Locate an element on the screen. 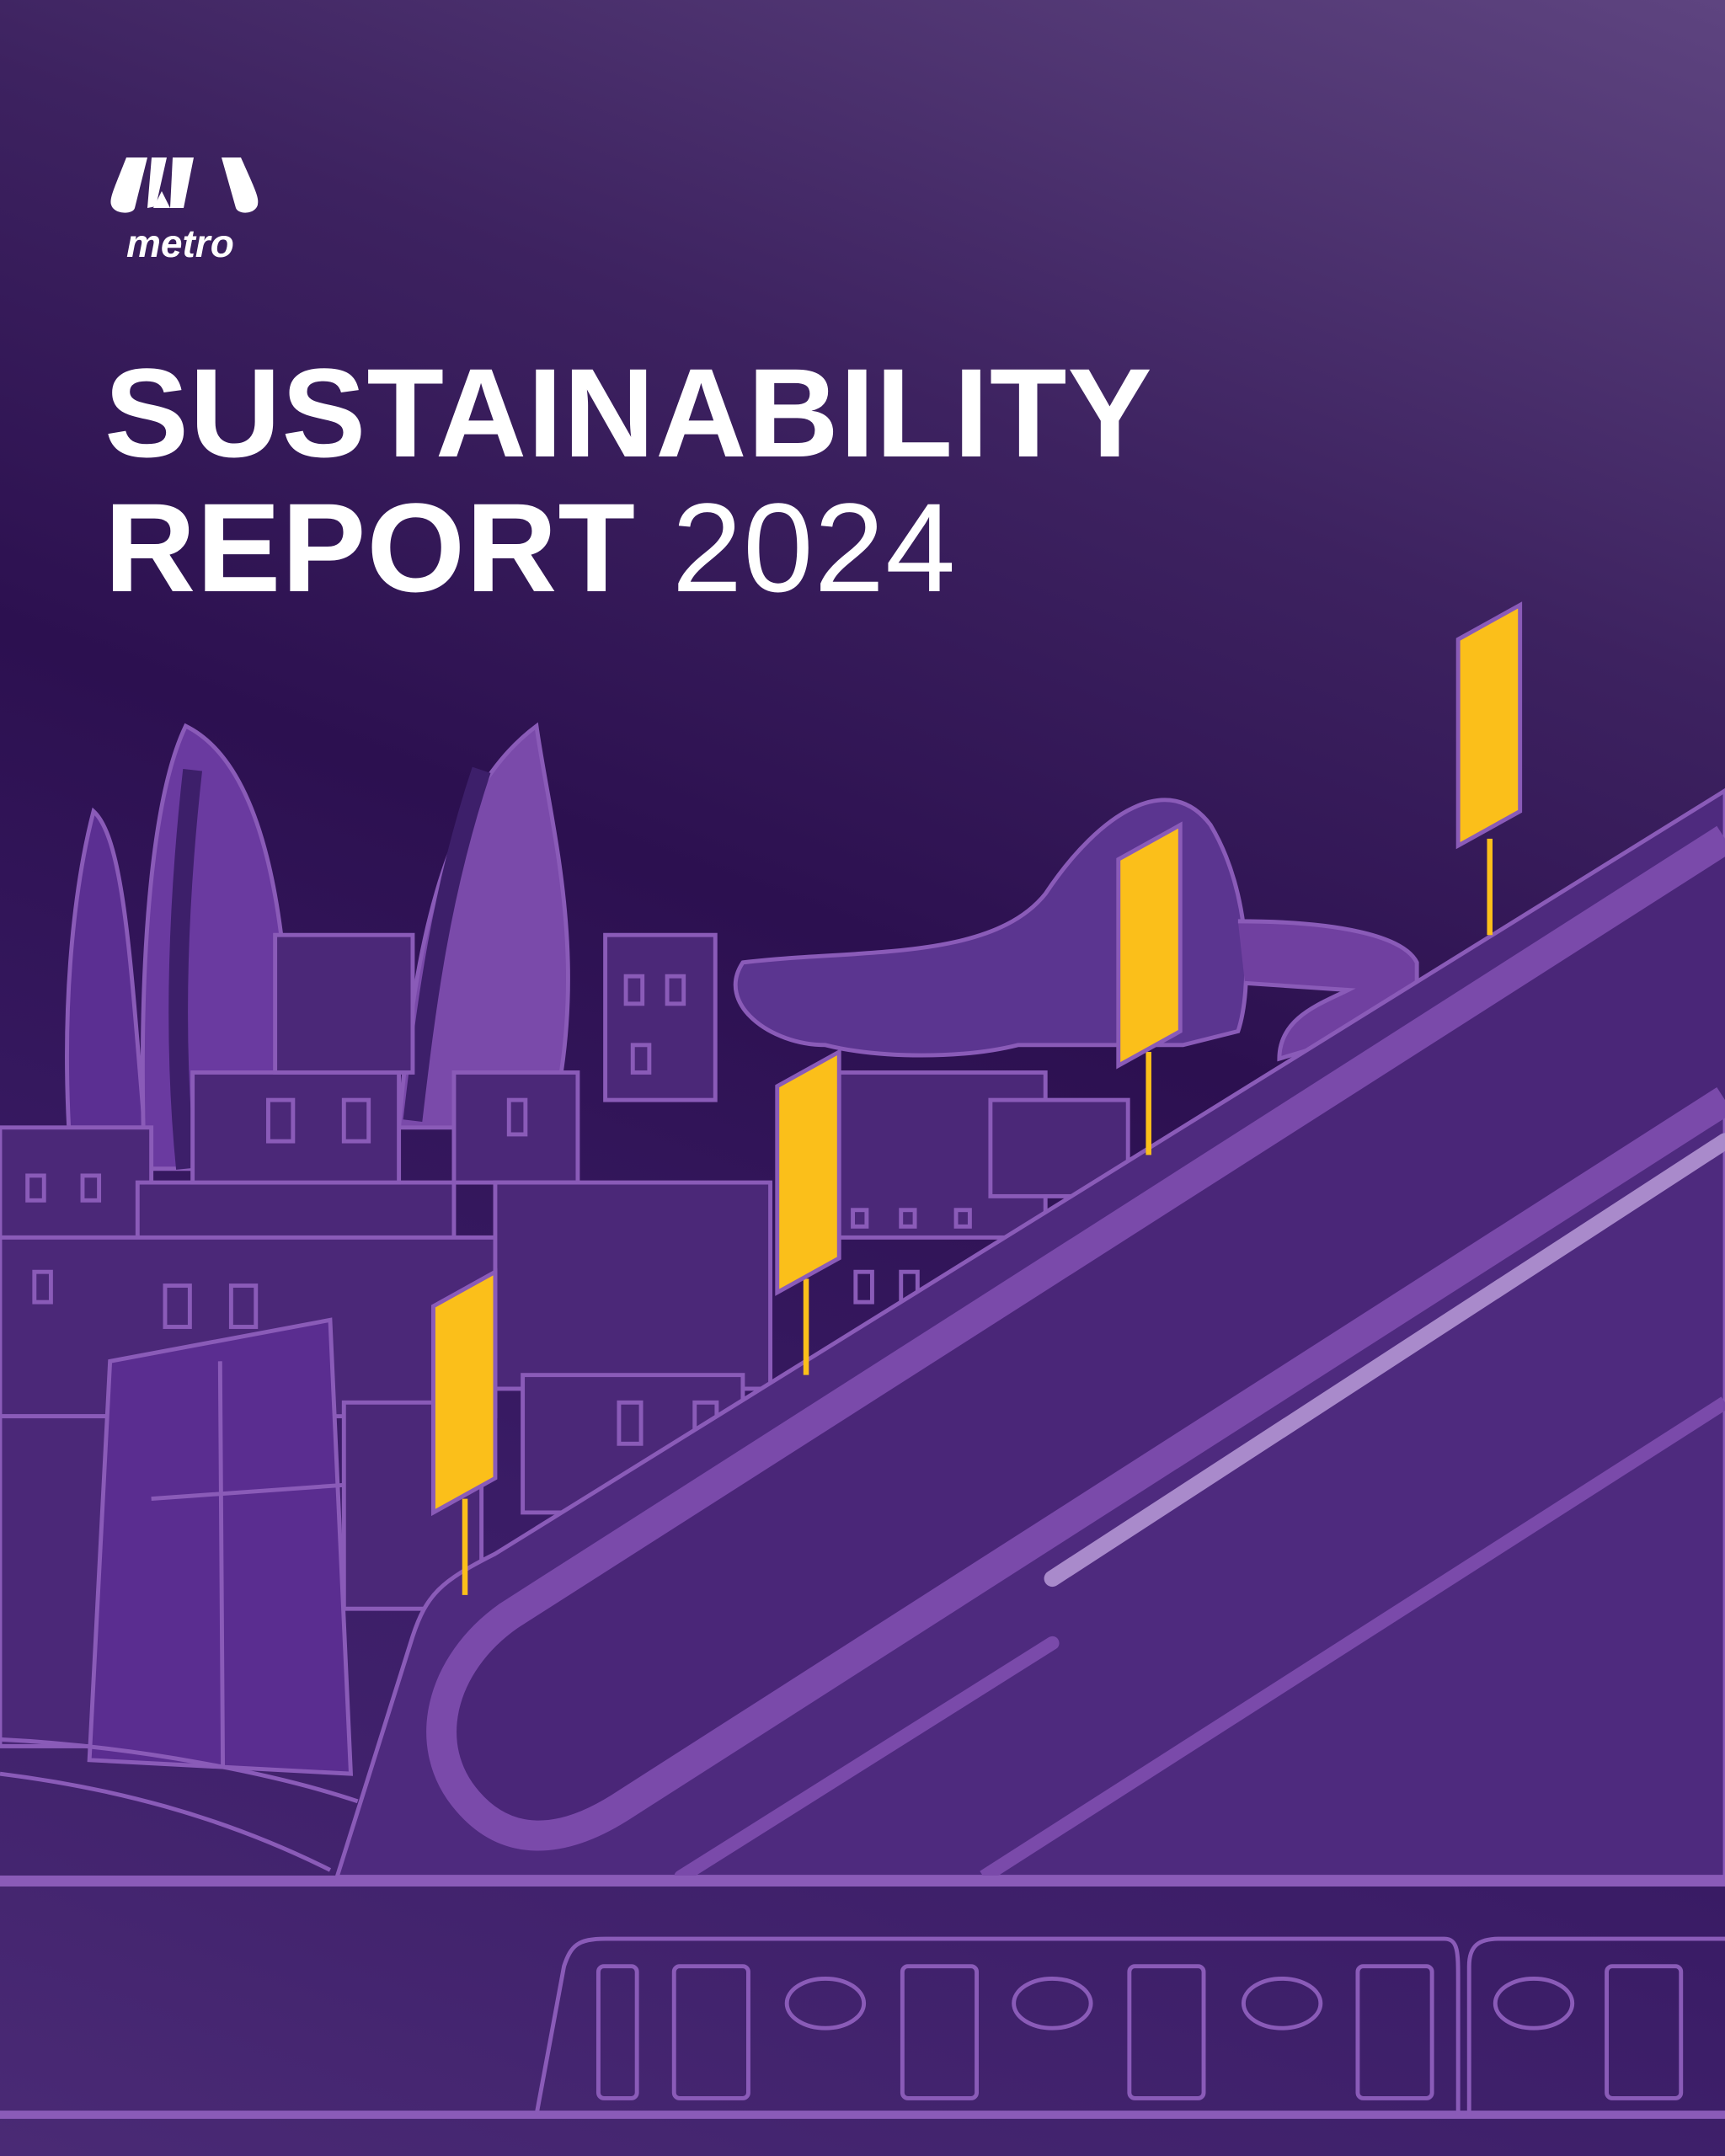  report-word: REPORT is located at coordinates (370, 547).